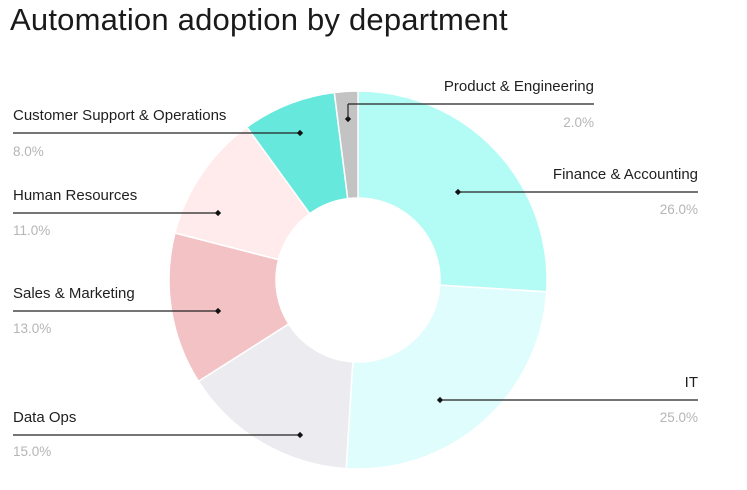 Image resolution: width=747 pixels, height=490 pixels. I want to click on label-finance-and-accounting: Finance & Accounting, so click(625, 174).